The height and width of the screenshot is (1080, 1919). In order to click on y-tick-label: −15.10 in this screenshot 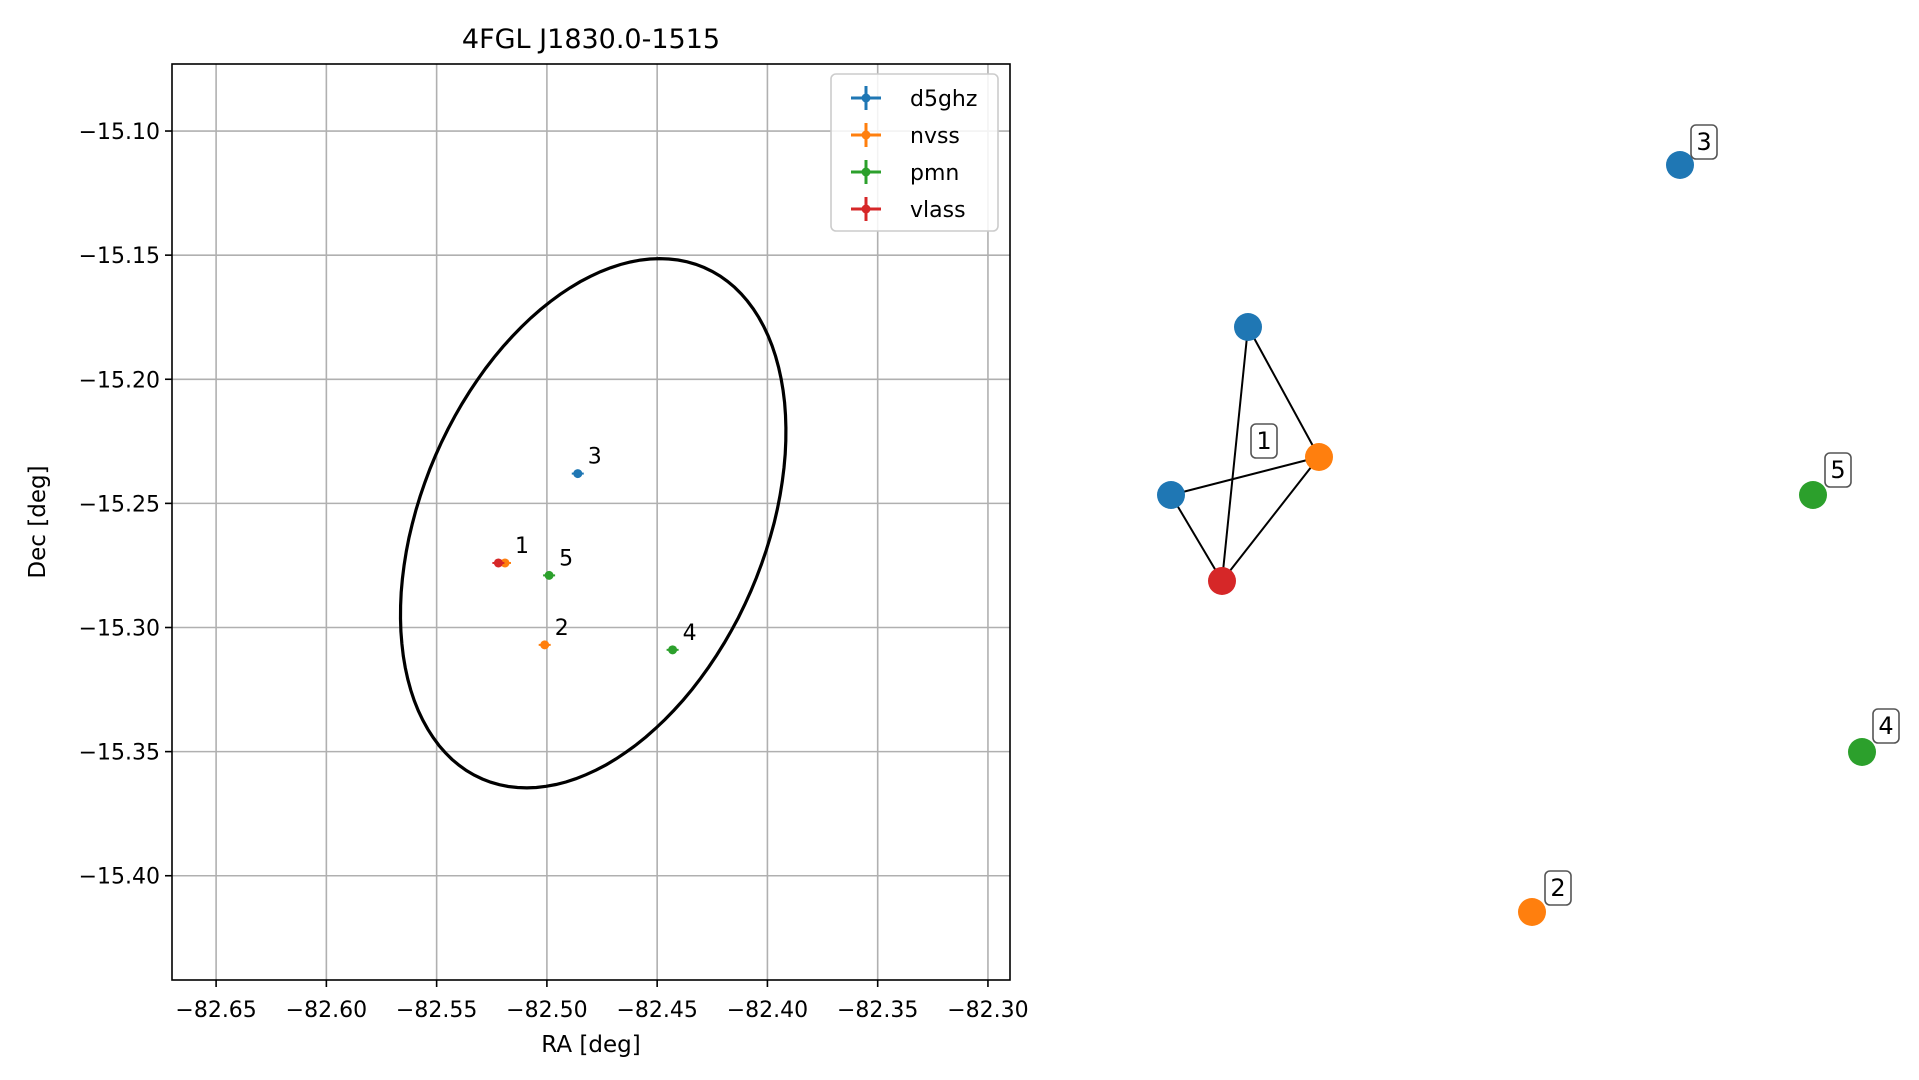, I will do `click(119, 132)`.